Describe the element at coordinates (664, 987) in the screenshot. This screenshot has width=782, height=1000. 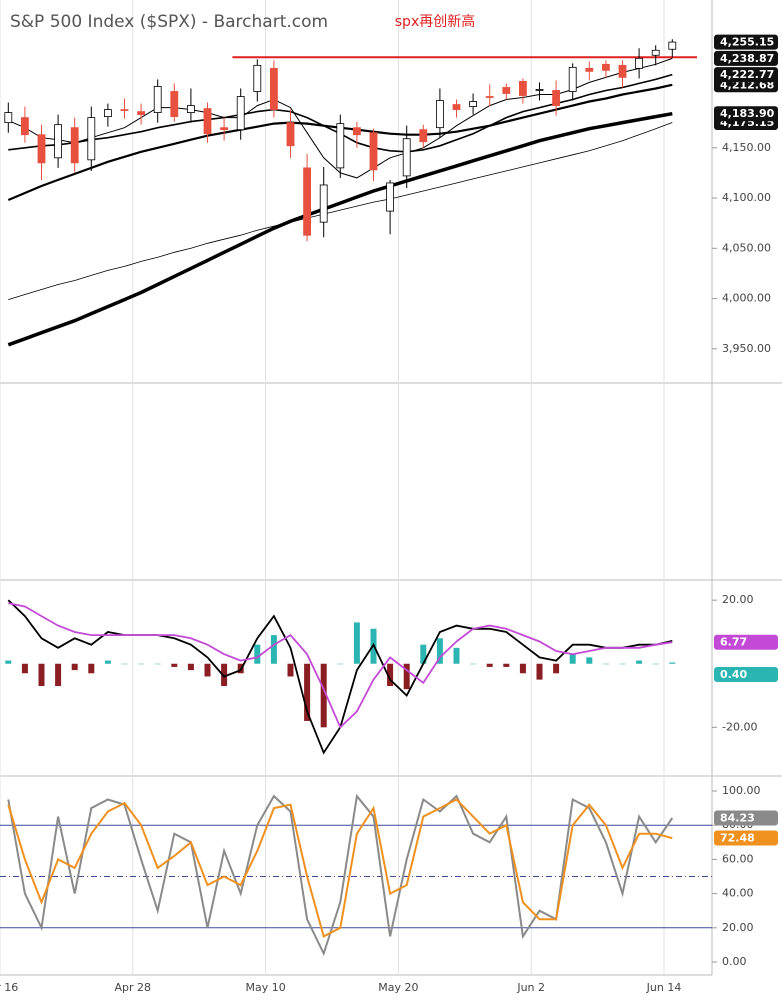
I see `x-tick-label: Jun 14` at that location.